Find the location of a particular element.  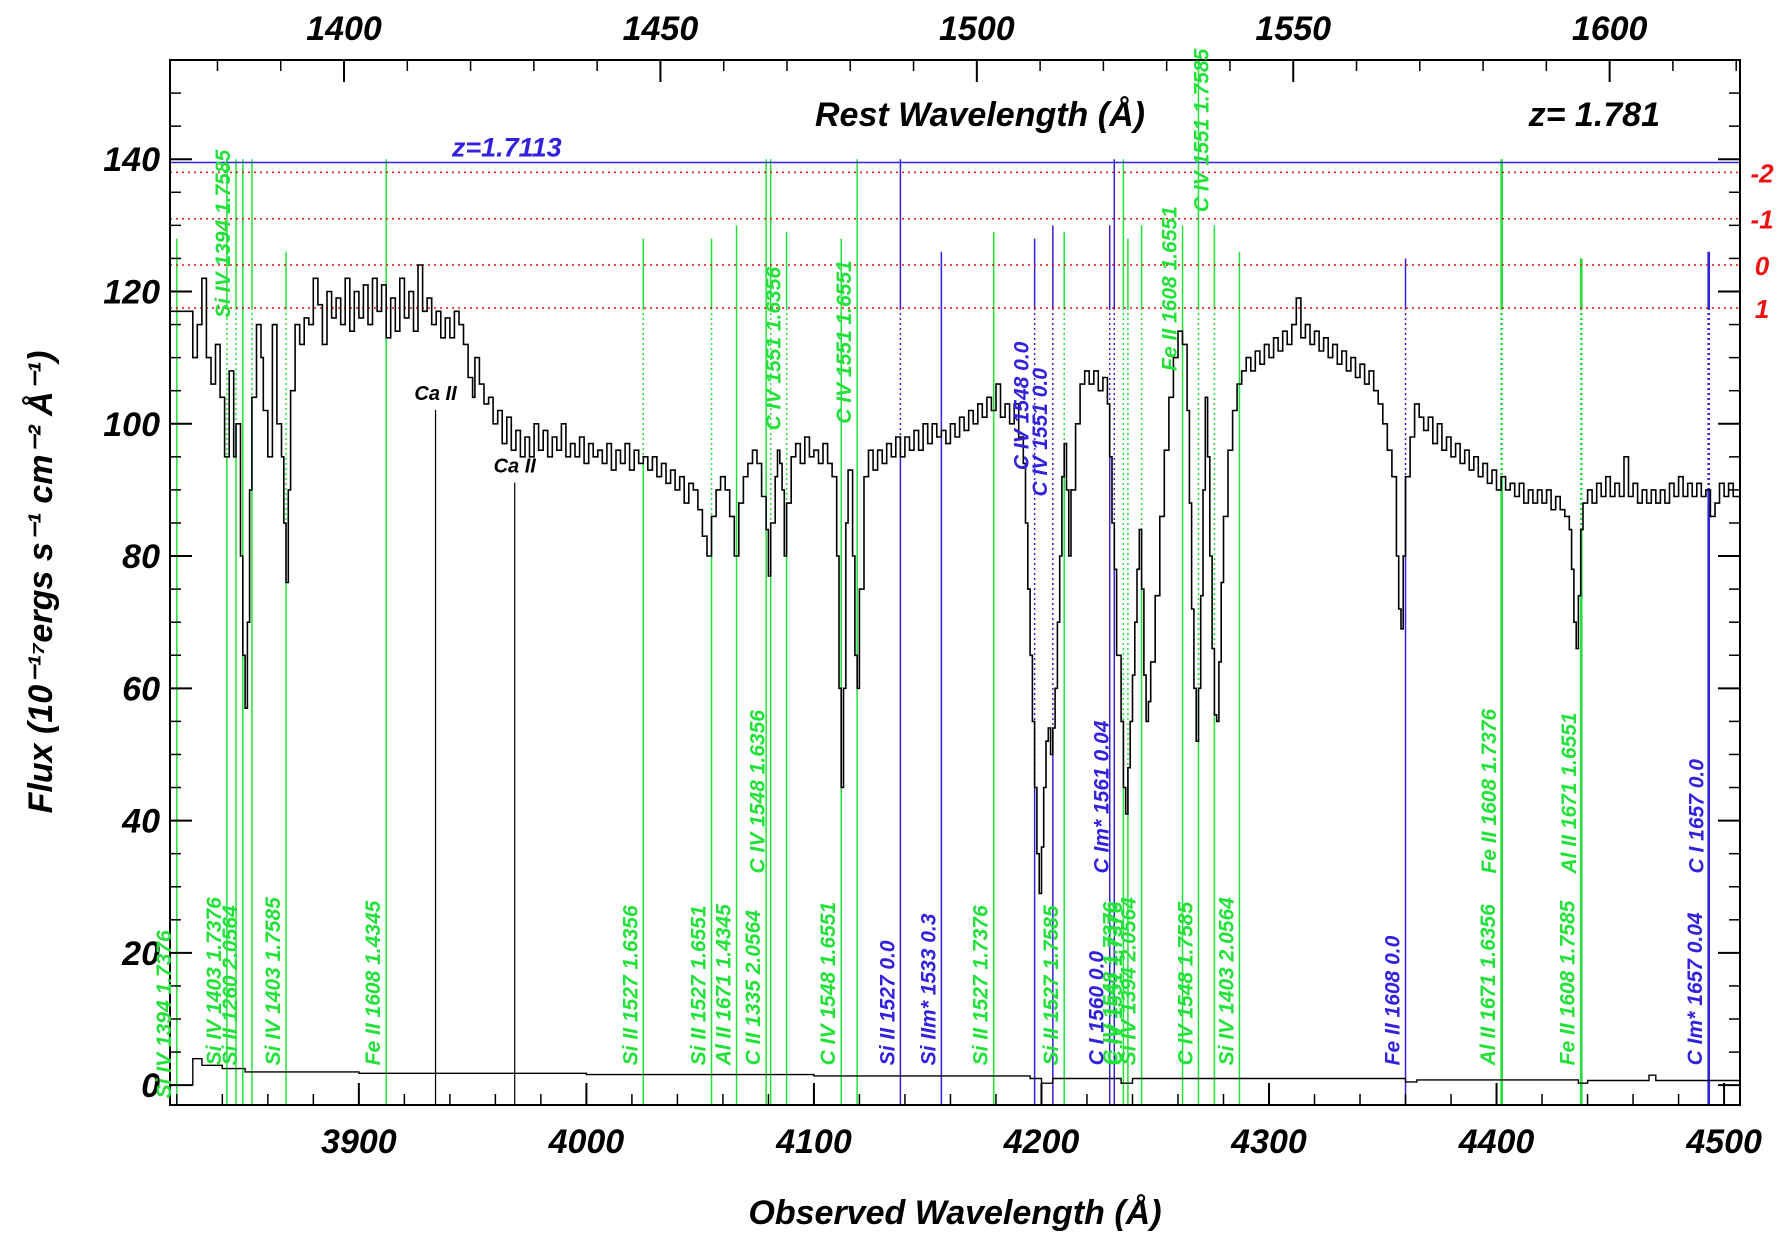

y-tick-label: 60 is located at coordinates (141, 689).